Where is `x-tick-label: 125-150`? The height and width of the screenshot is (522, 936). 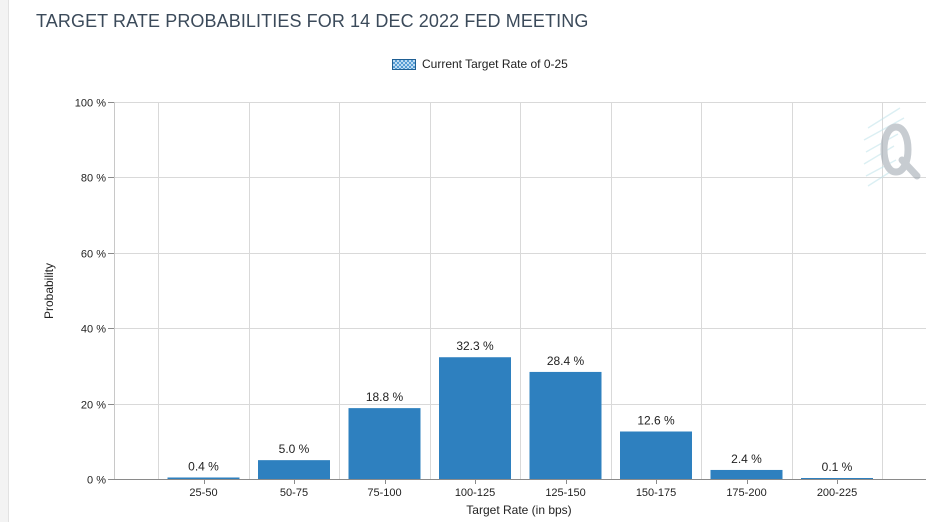 x-tick-label: 125-150 is located at coordinates (565, 493).